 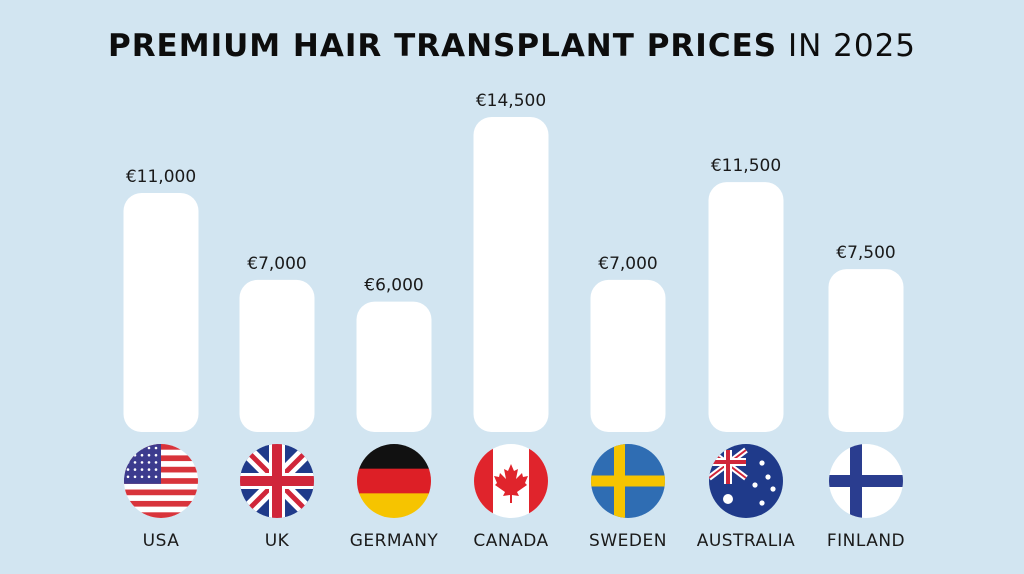 I want to click on category-label-germany: GERMANY, so click(x=394, y=541).